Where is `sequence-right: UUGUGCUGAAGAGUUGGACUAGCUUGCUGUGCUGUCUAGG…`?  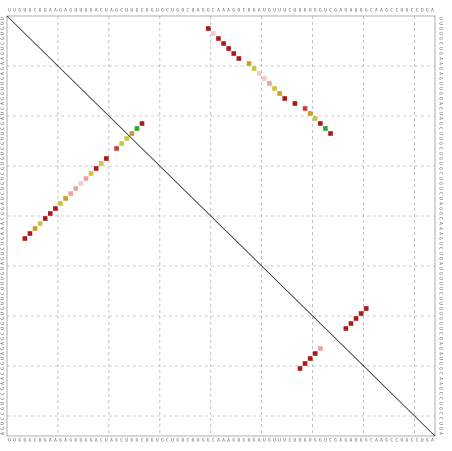
sequence-right: UUGUGCUGAAGAGUUGGACUAGCUUGCUGUGCUGUCUAGG… is located at coordinates (441, 226).